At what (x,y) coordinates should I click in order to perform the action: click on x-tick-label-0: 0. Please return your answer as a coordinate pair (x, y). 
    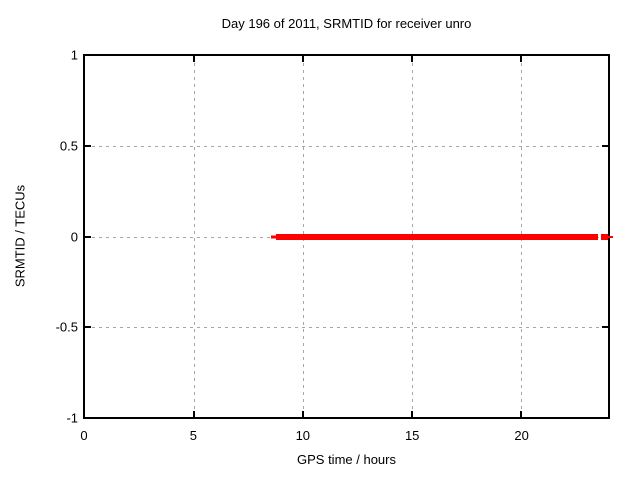
    Looking at the image, I should click on (84, 435).